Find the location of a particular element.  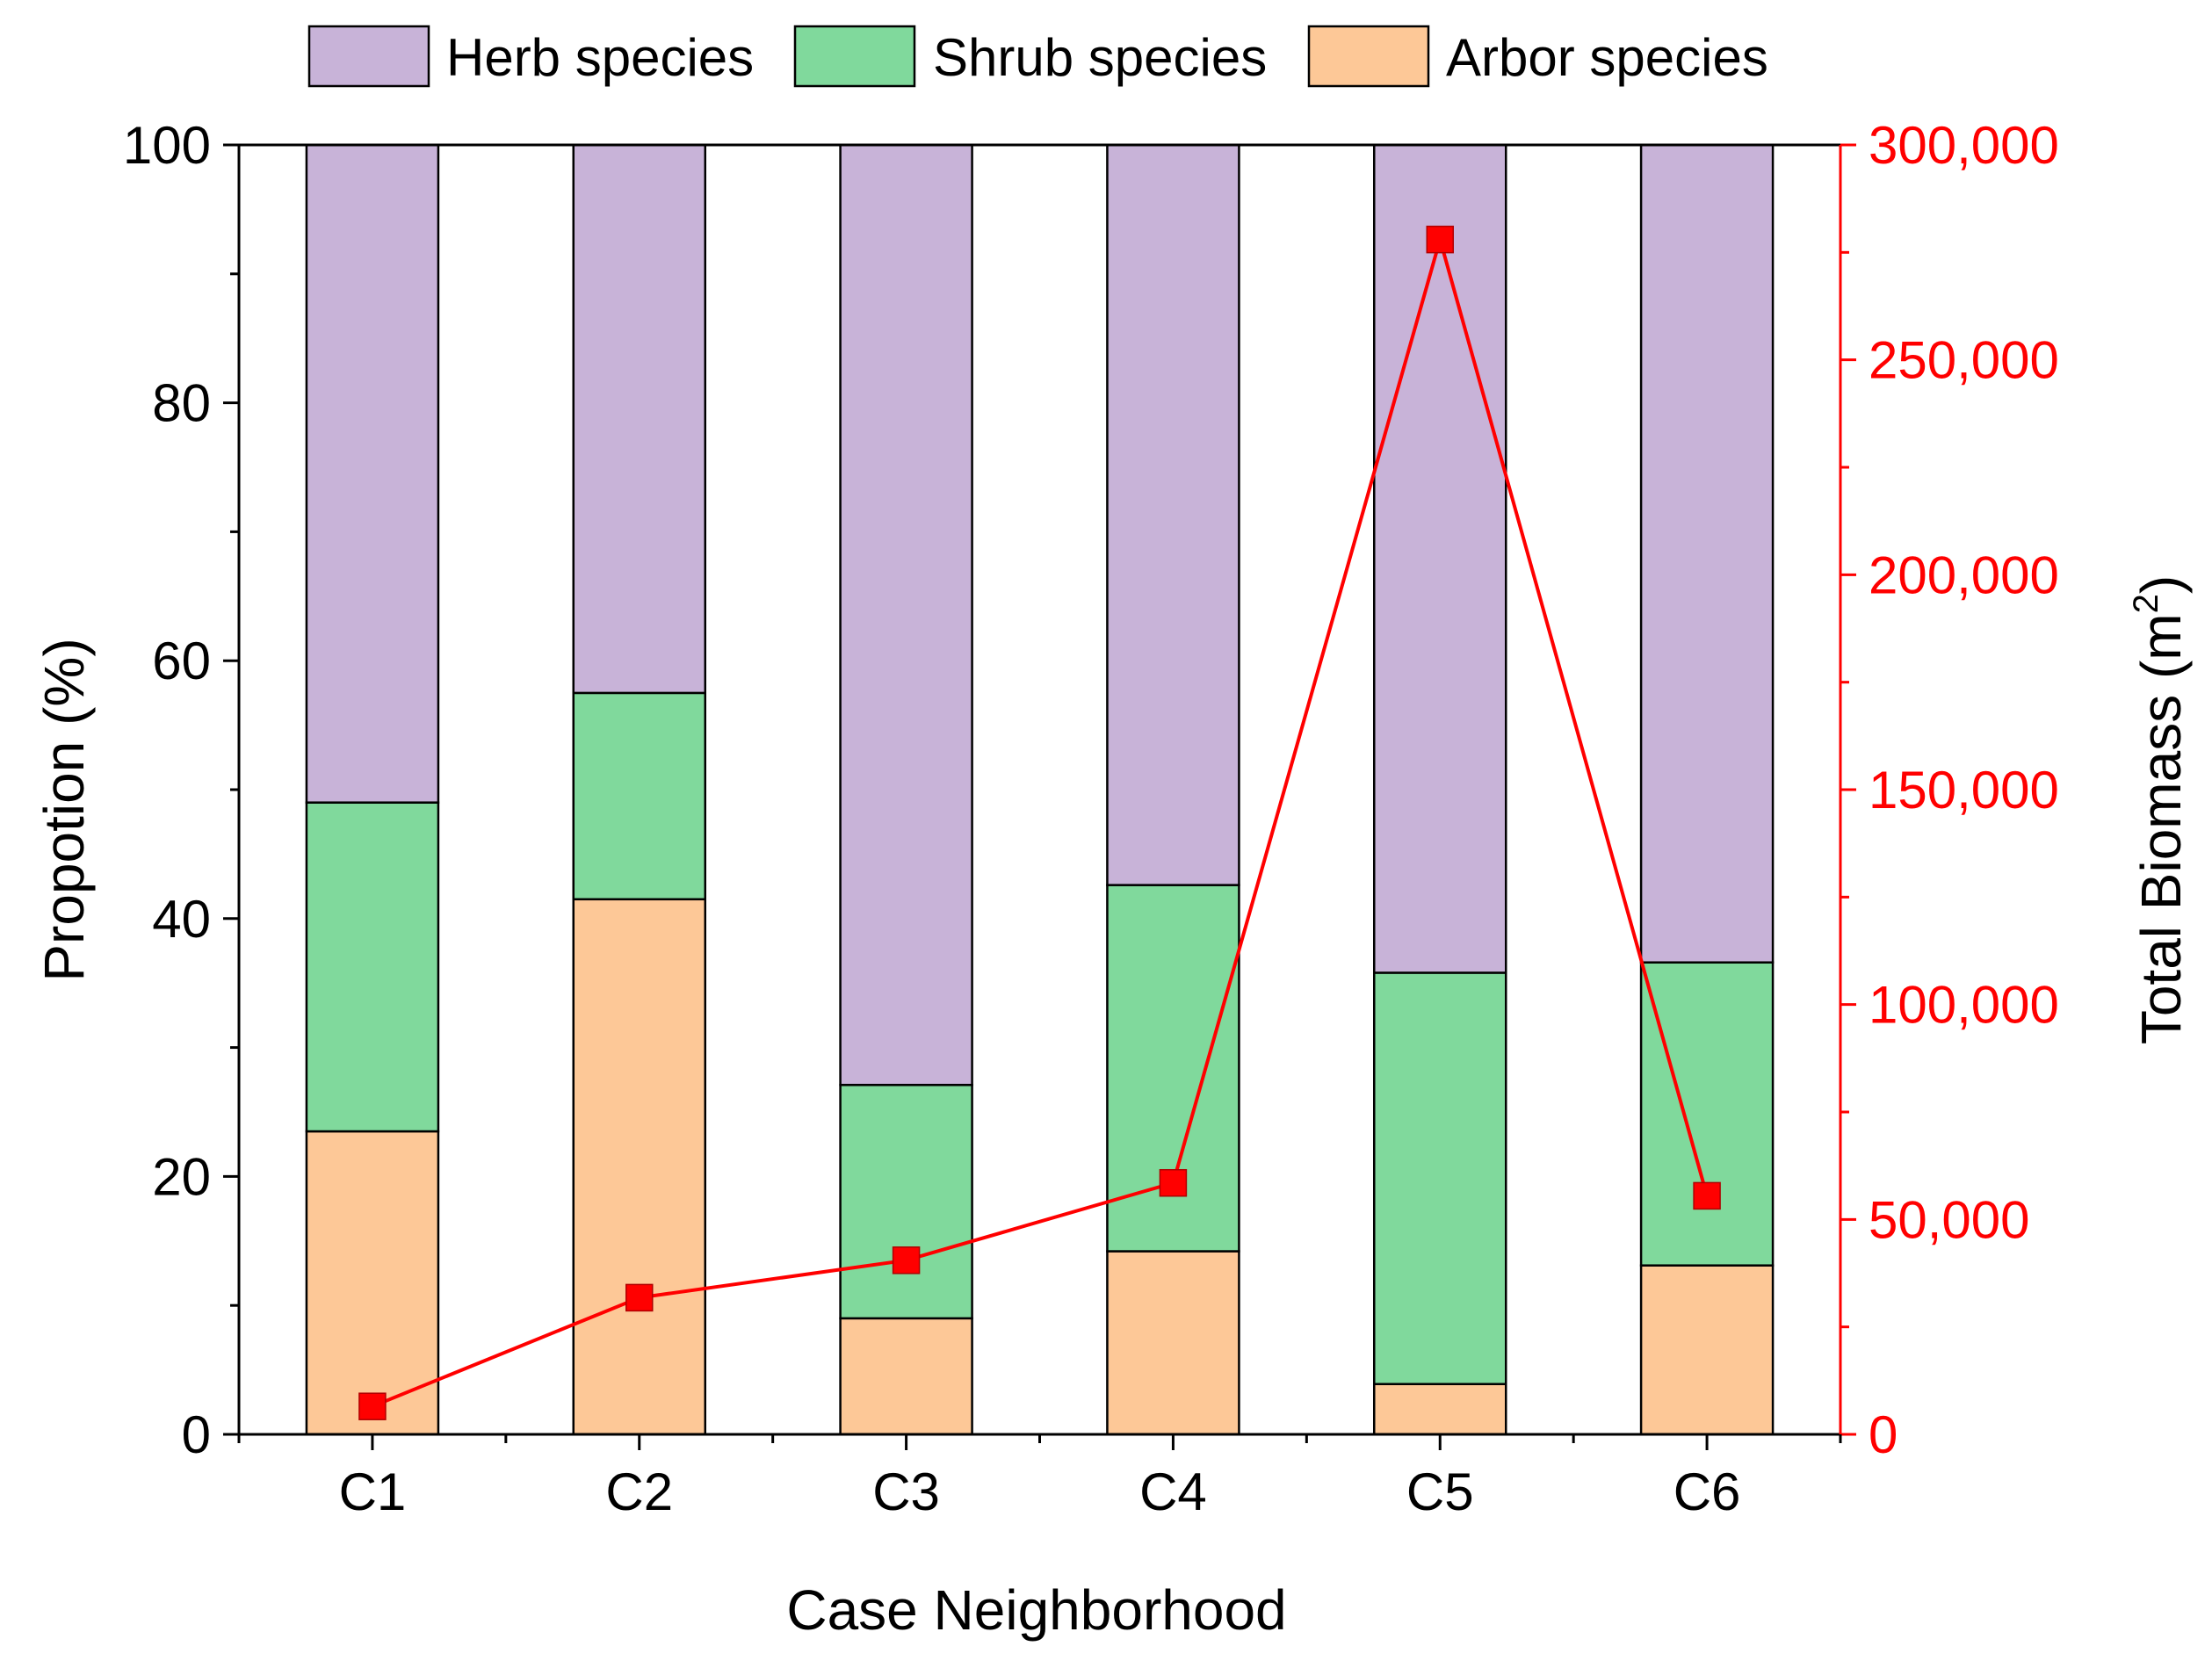

y-tick-label: 0 is located at coordinates (196, 1434).